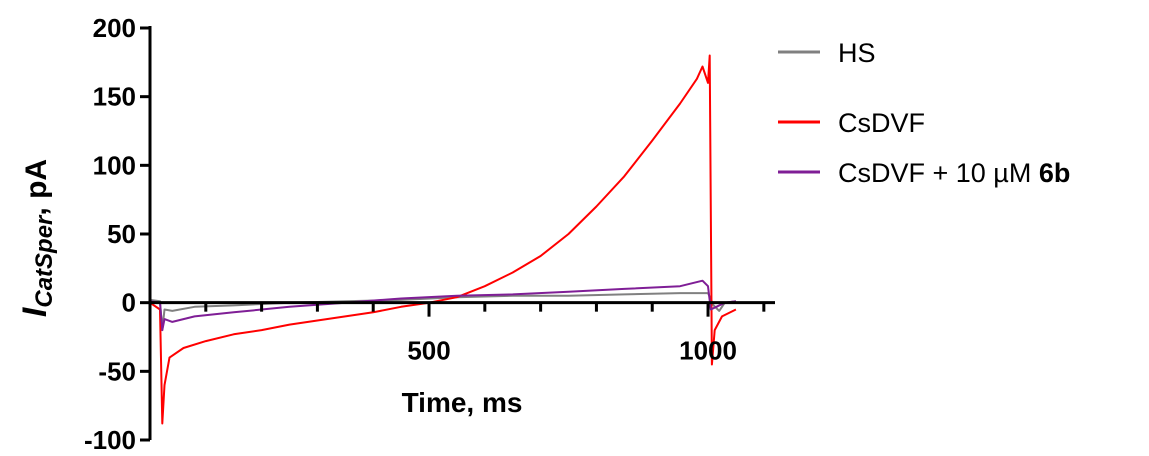  I want to click on x-tick-label: 500, so click(428, 351).